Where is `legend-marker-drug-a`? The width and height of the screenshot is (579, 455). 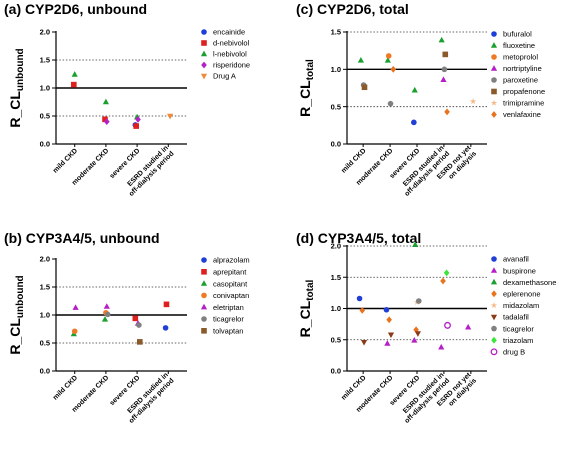
legend-marker-drug-a is located at coordinates (204, 76).